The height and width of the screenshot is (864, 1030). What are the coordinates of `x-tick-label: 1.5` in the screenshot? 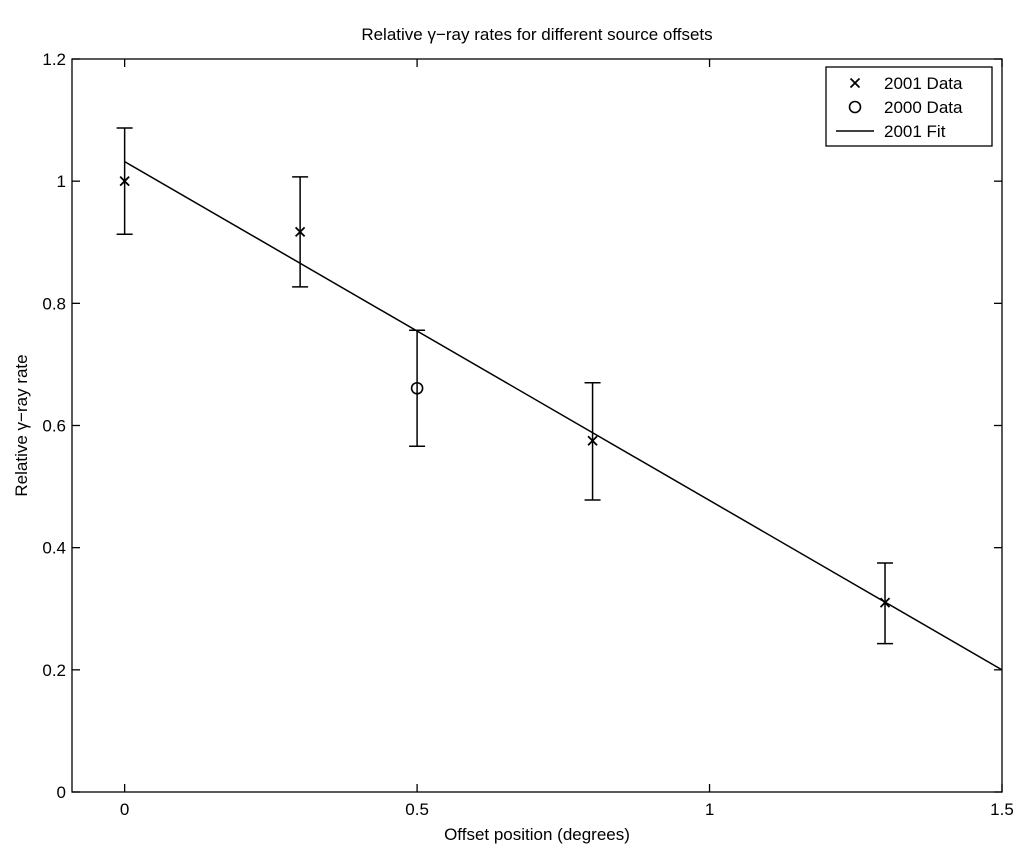 It's located at (1002, 809).